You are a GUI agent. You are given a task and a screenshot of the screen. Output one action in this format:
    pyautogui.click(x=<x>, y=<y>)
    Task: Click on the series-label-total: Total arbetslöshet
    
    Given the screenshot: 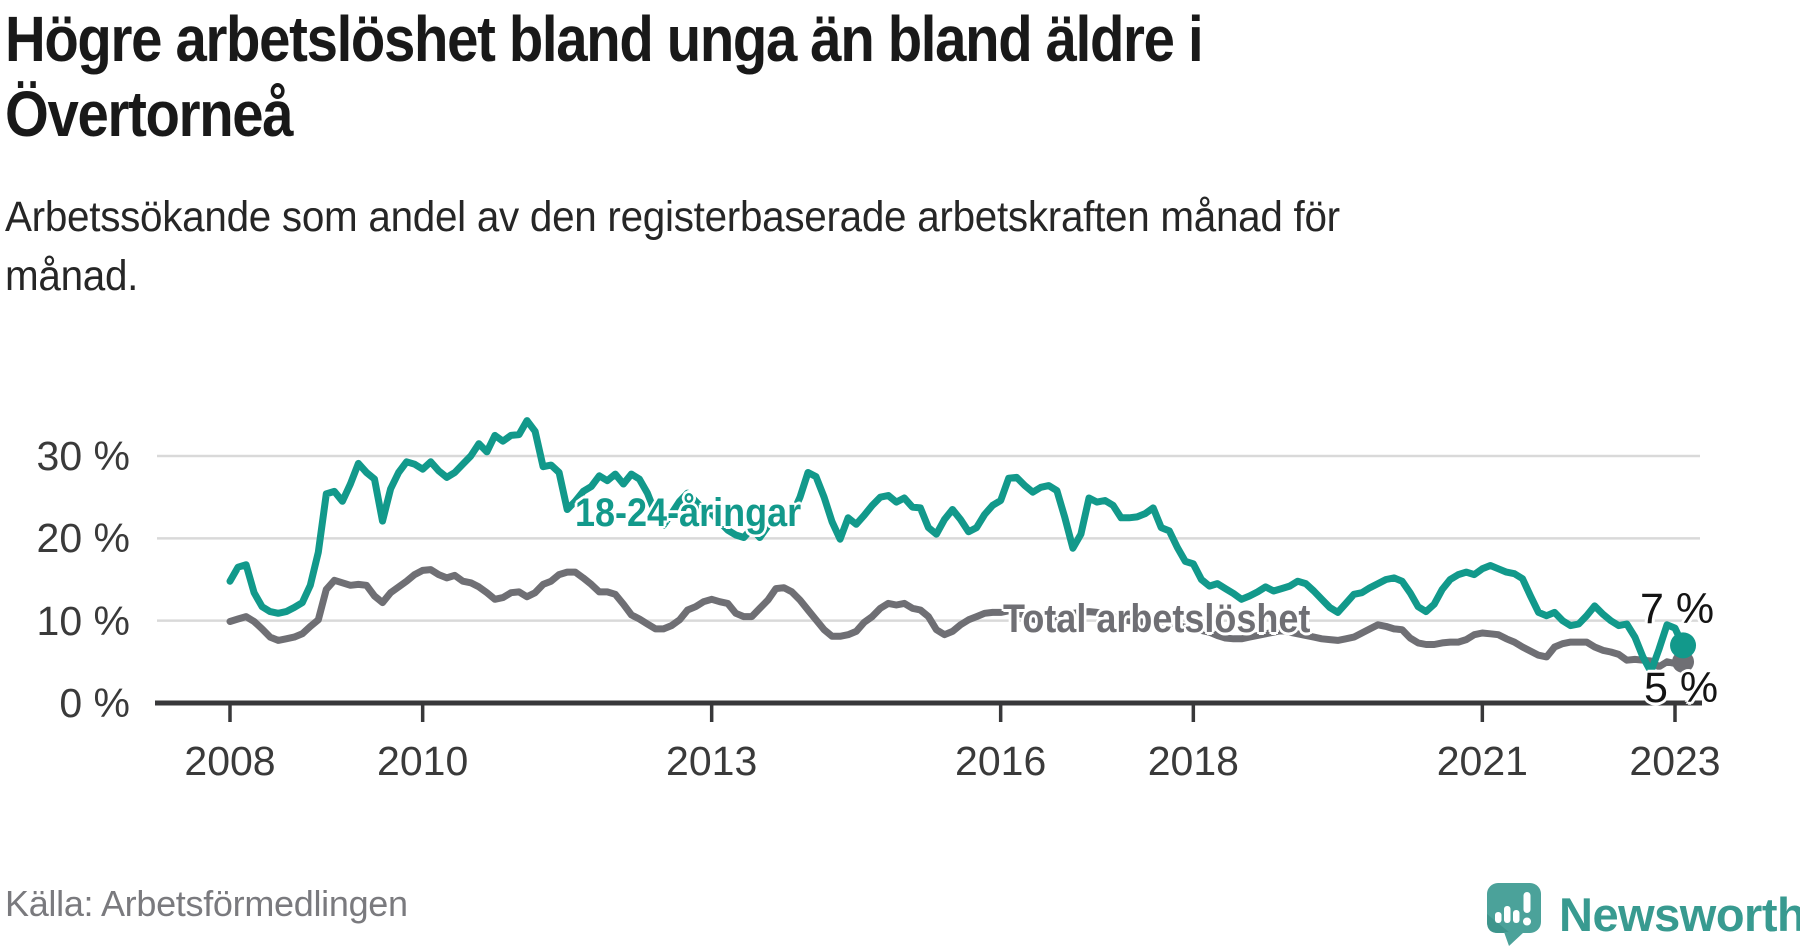 What is the action you would take?
    pyautogui.click(x=1157, y=619)
    